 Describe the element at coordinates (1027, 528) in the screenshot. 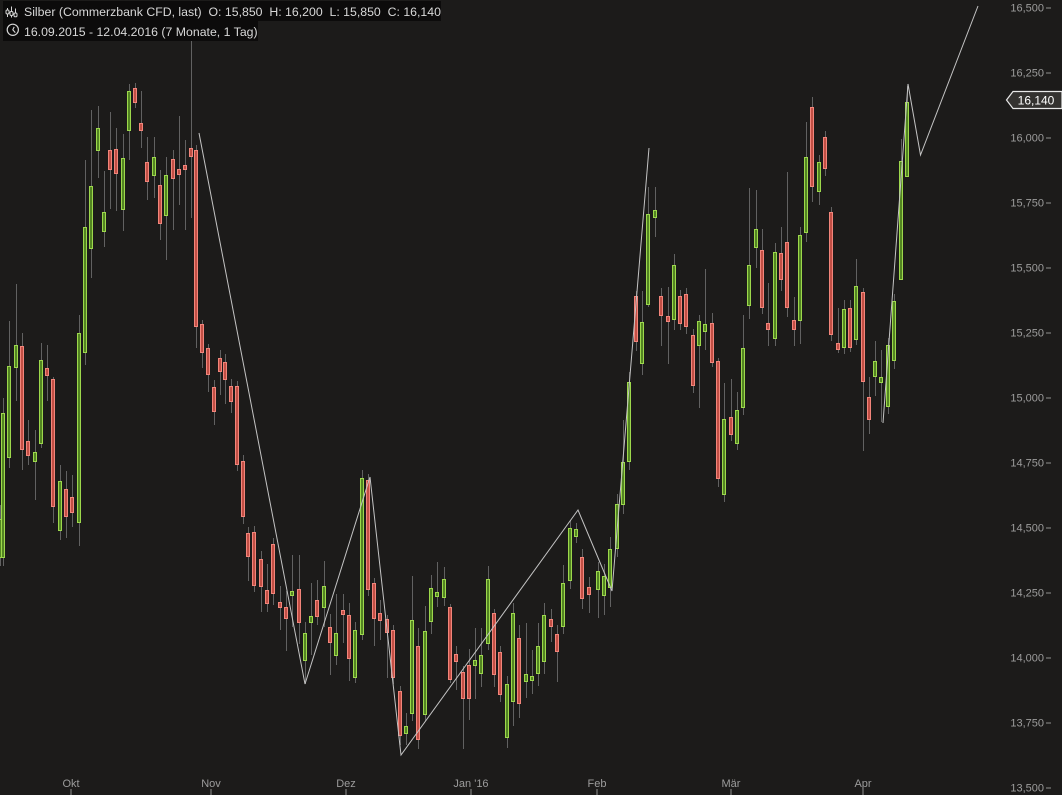

I see `svg-text: 14,500` at that location.